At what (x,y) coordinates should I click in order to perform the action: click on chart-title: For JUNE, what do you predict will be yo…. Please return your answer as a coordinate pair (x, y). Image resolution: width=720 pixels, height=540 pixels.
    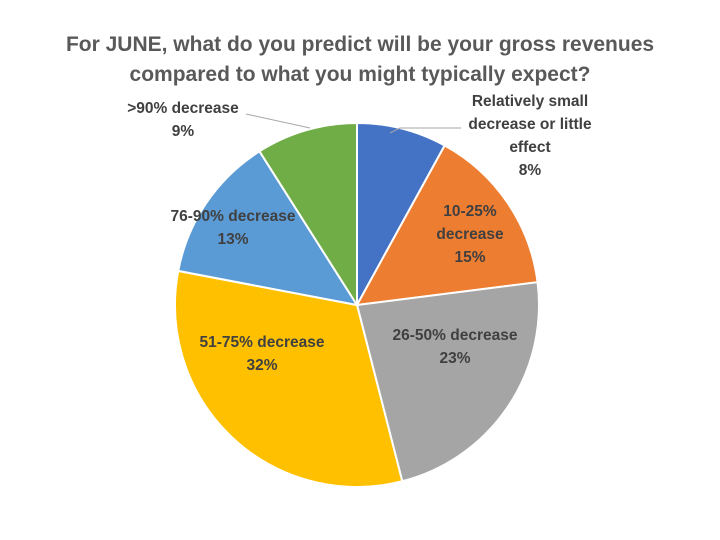
    Looking at the image, I should click on (360, 60).